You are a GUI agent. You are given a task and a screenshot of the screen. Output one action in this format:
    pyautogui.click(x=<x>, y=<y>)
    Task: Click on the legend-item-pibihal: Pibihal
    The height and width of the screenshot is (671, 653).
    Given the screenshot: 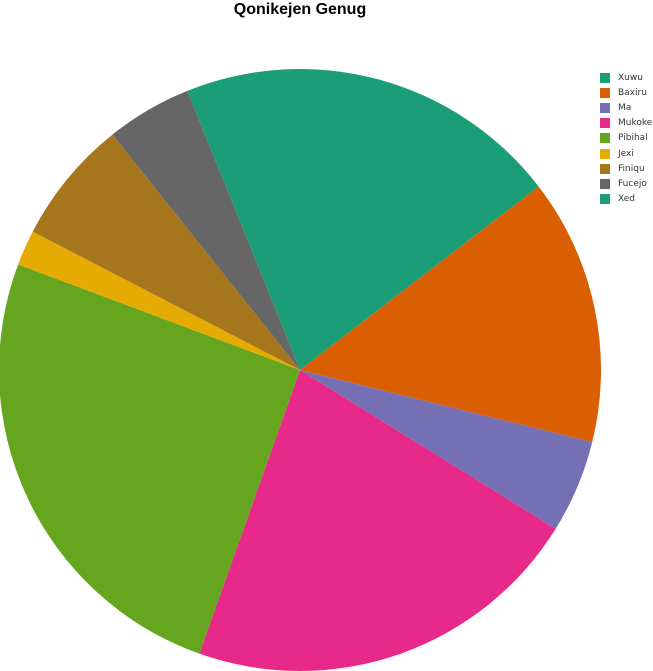 What is the action you would take?
    pyautogui.click(x=626, y=138)
    